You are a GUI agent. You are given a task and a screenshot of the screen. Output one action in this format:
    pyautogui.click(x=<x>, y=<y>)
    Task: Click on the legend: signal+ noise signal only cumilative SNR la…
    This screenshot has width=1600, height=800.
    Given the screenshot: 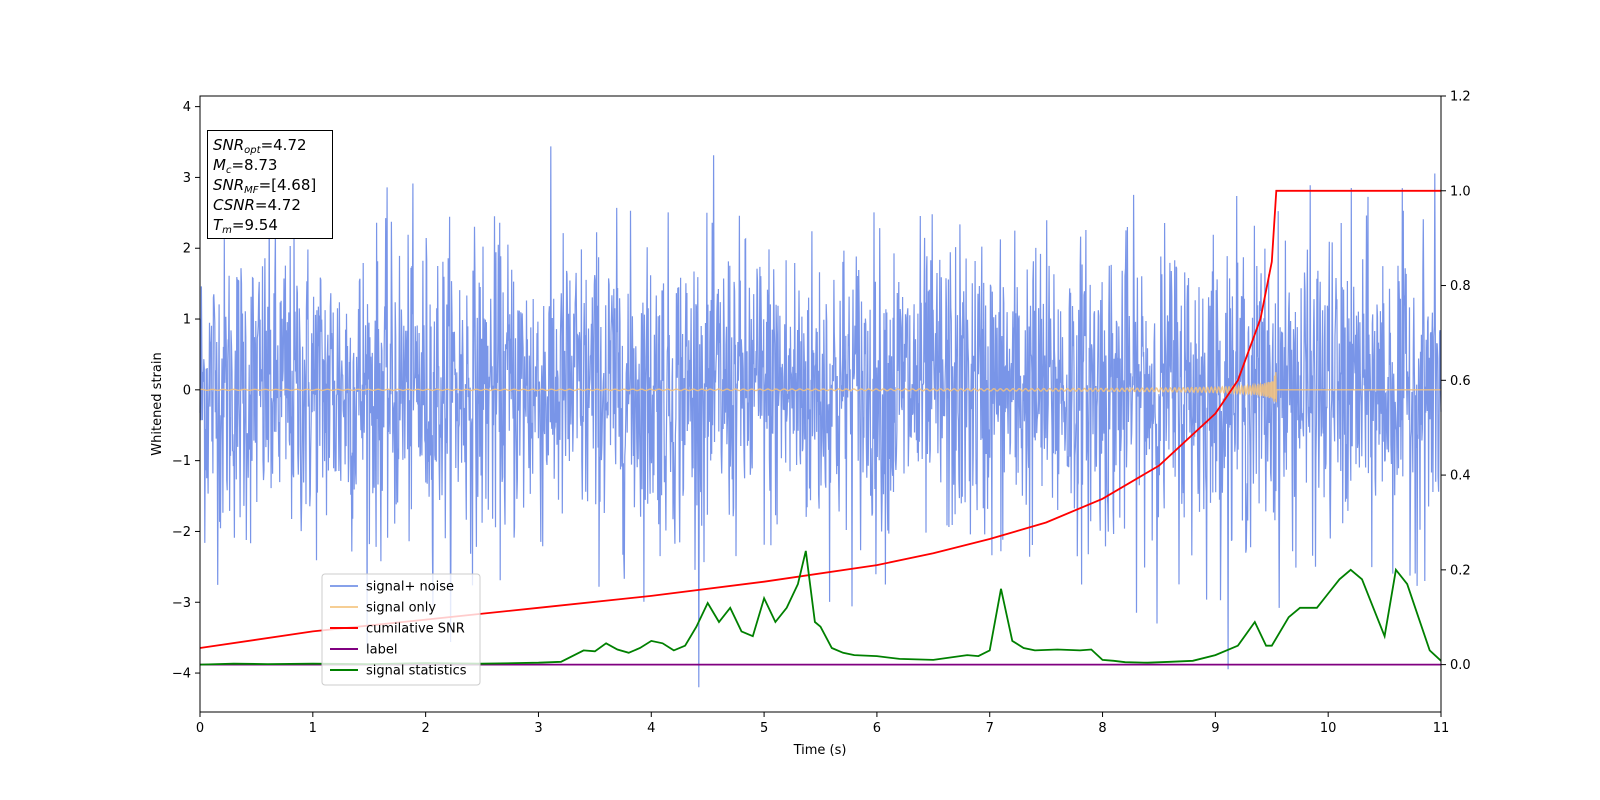 What is the action you would take?
    pyautogui.click(x=401, y=629)
    